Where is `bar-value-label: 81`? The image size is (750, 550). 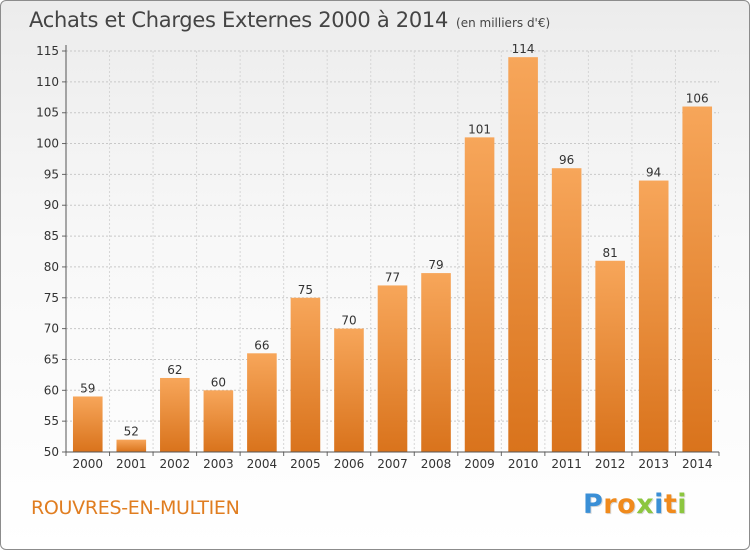
bar-value-label: 81 is located at coordinates (610, 253).